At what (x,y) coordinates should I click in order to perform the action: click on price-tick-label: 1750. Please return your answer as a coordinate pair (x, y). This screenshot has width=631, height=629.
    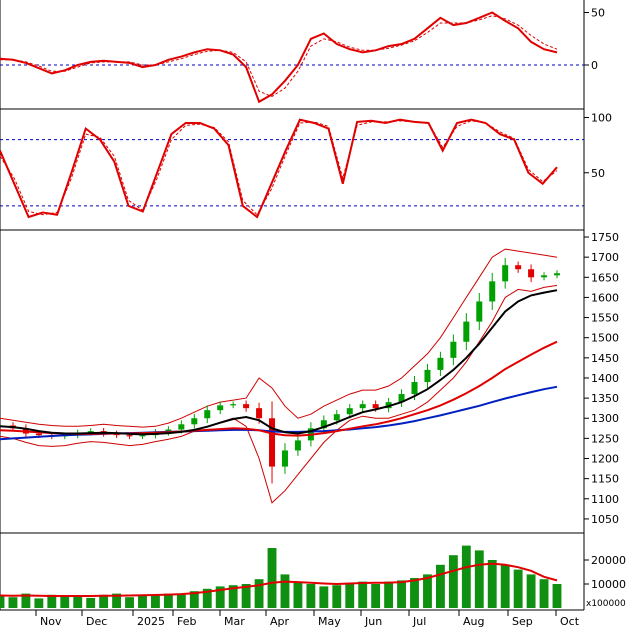
    Looking at the image, I should click on (605, 237).